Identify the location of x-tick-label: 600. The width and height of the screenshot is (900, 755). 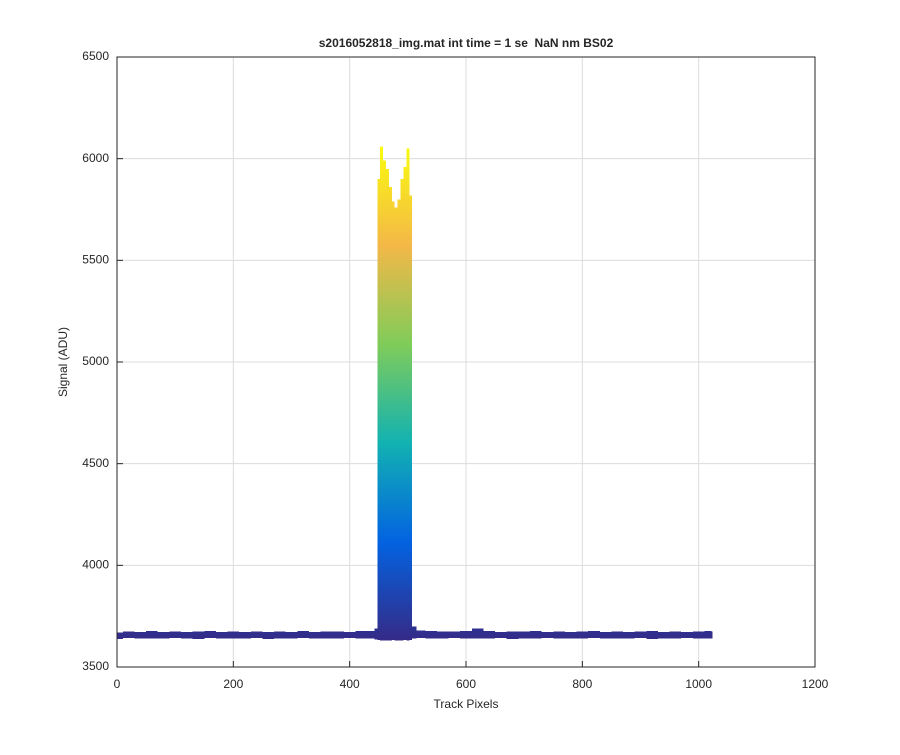
(466, 684).